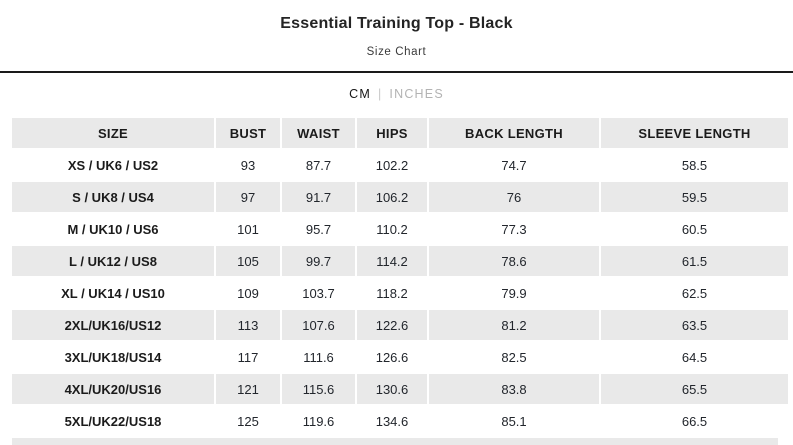 Image resolution: width=793 pixels, height=445 pixels. Describe the element at coordinates (694, 421) in the screenshot. I see `sleeve-length-cell: 66.5` at that location.